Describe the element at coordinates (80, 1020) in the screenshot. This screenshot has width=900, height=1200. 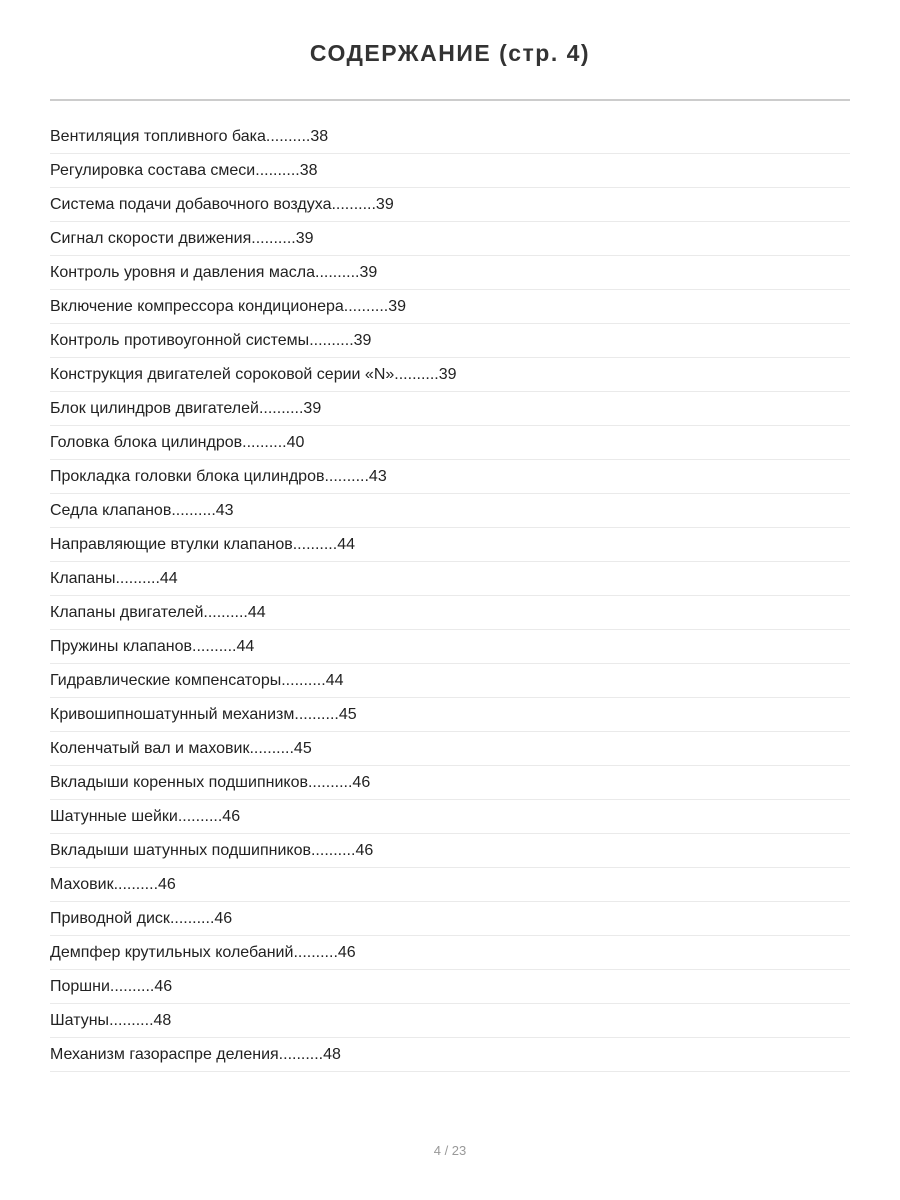
I see `toc-entry-title: Шатуны` at that location.